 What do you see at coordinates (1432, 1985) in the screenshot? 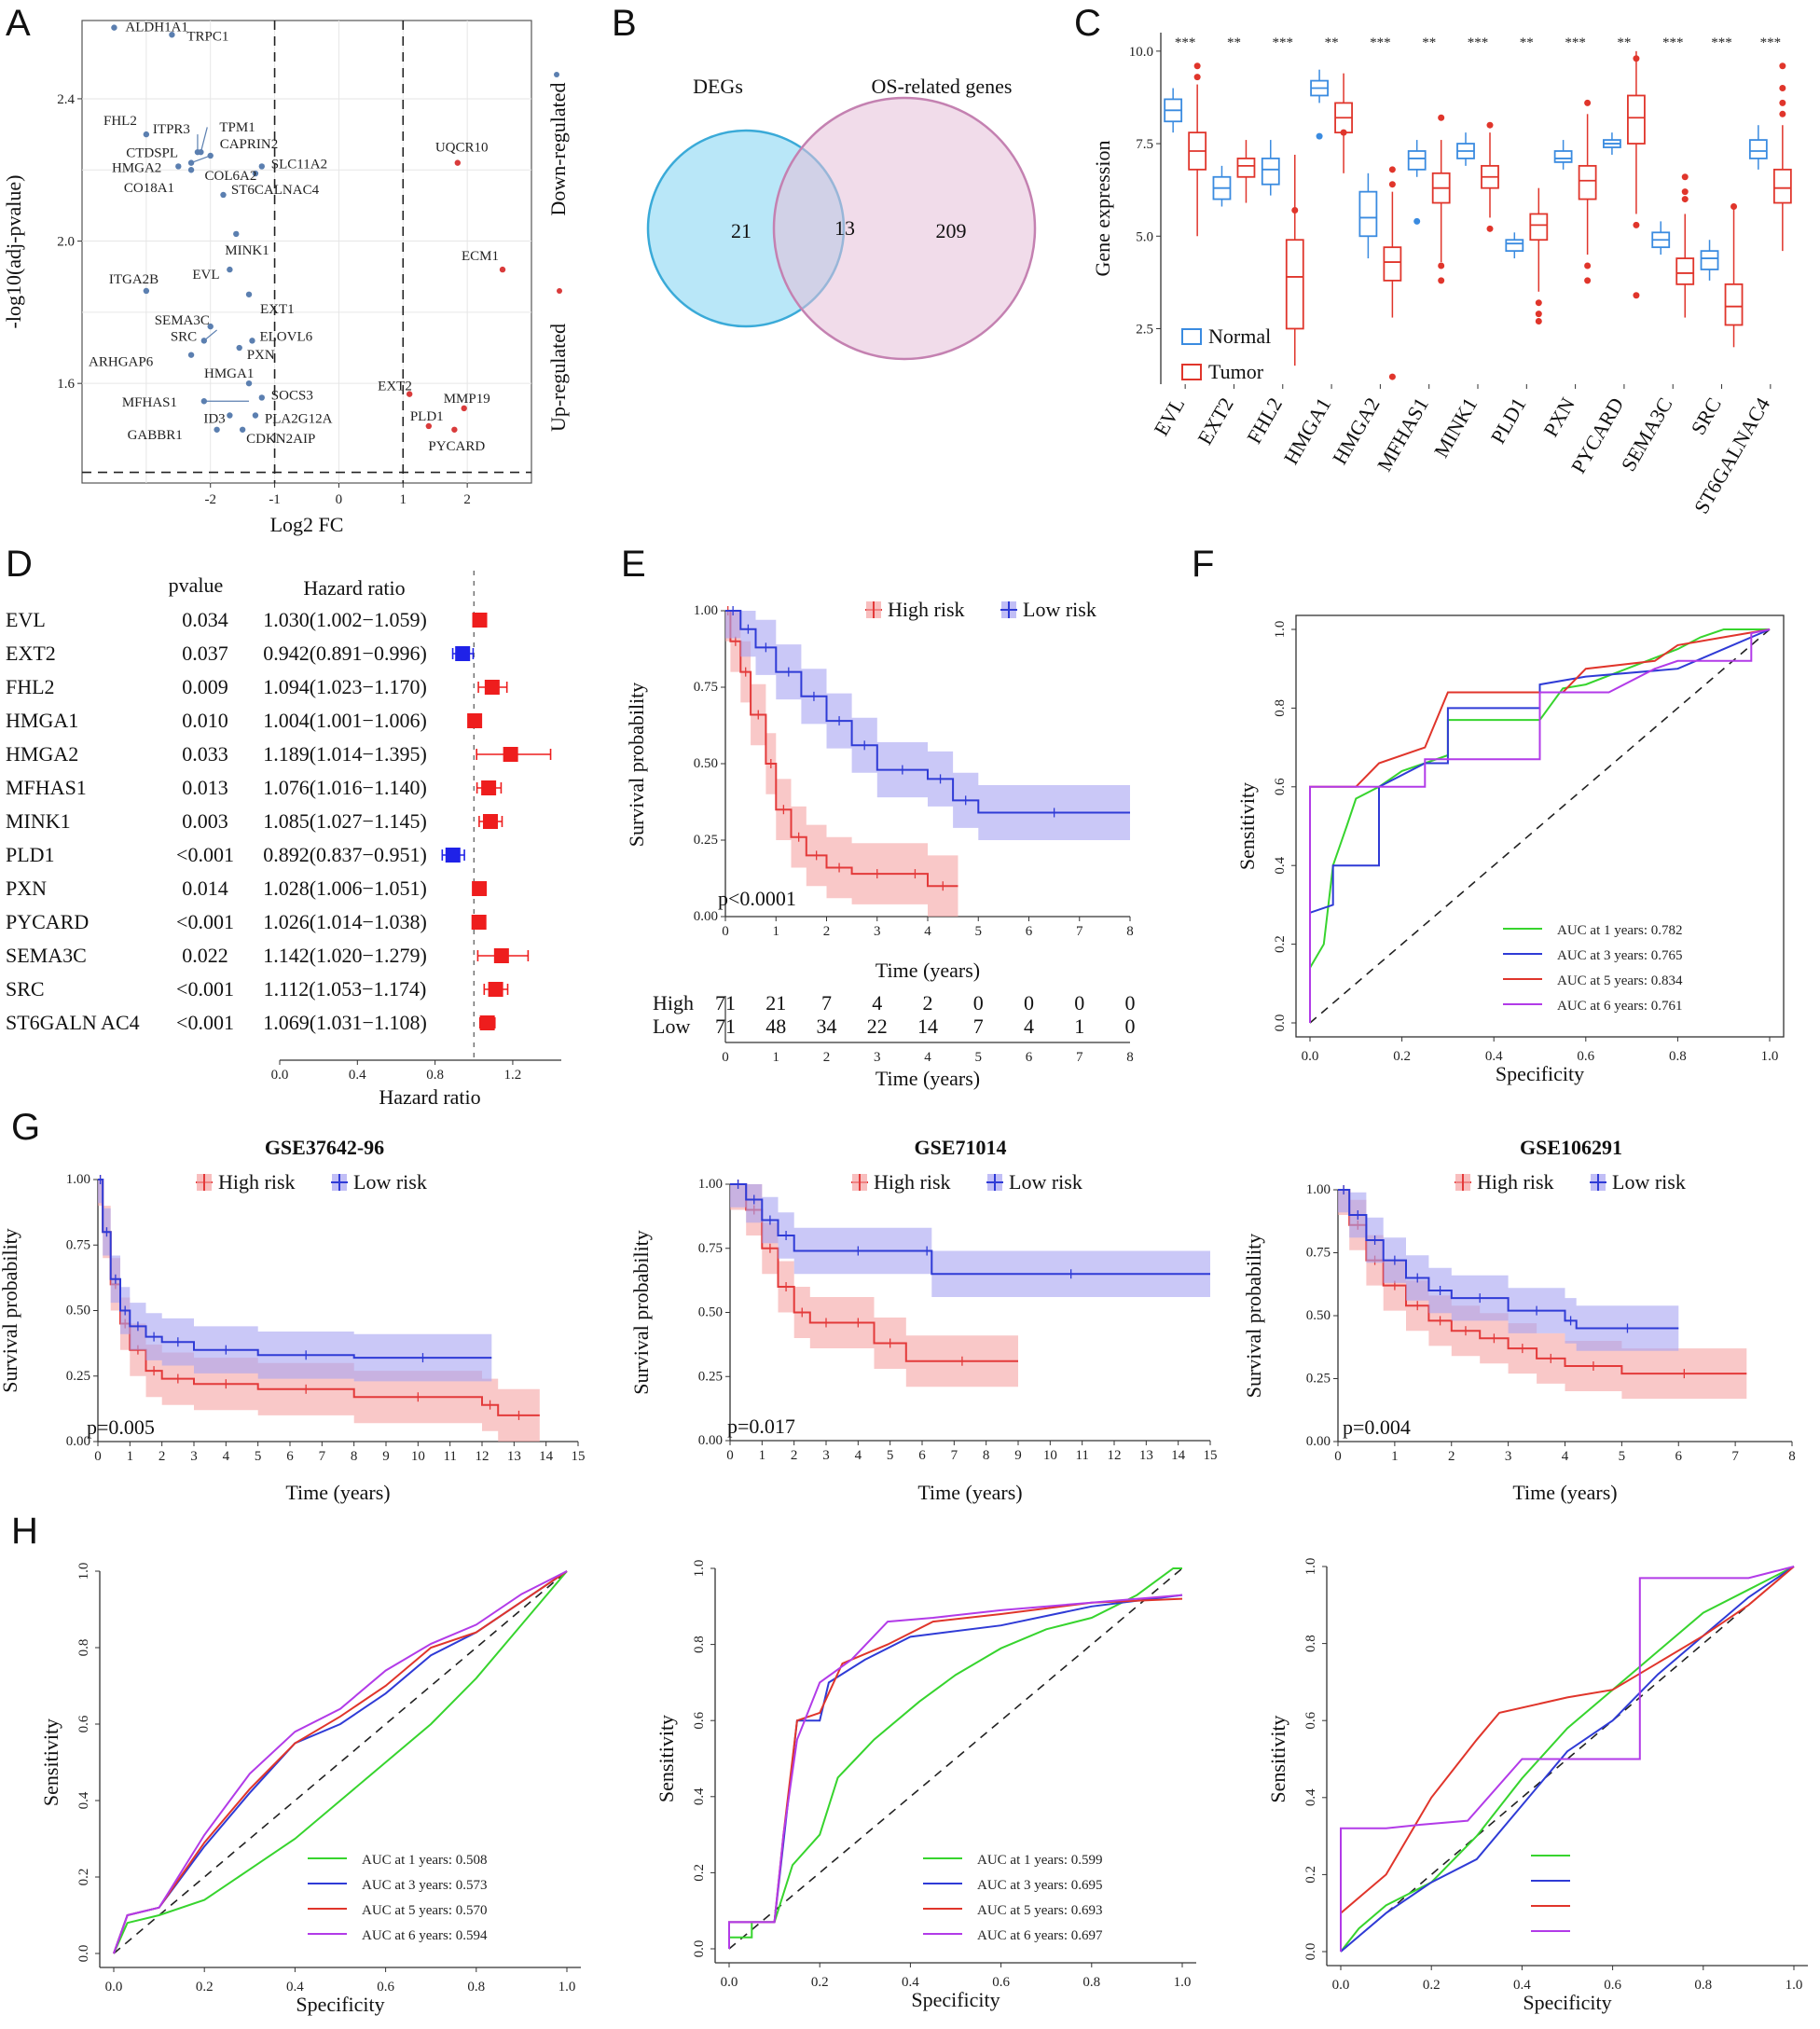
I see `x-tick: 0.2` at bounding box center [1432, 1985].